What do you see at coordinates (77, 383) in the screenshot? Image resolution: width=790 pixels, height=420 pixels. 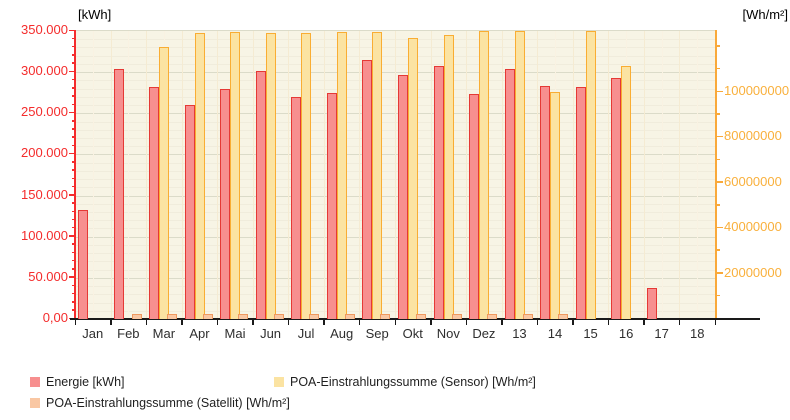 I see `legend-item-energie: Energie [kWh]` at bounding box center [77, 383].